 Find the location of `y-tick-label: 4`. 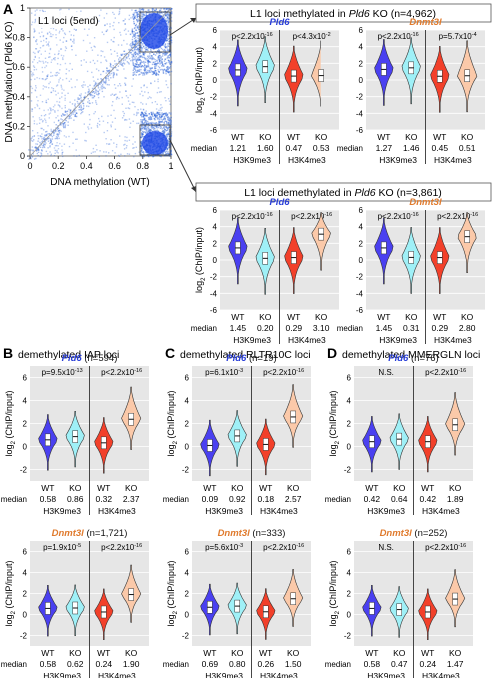

y-tick-label: 4 is located at coordinates (361, 227).